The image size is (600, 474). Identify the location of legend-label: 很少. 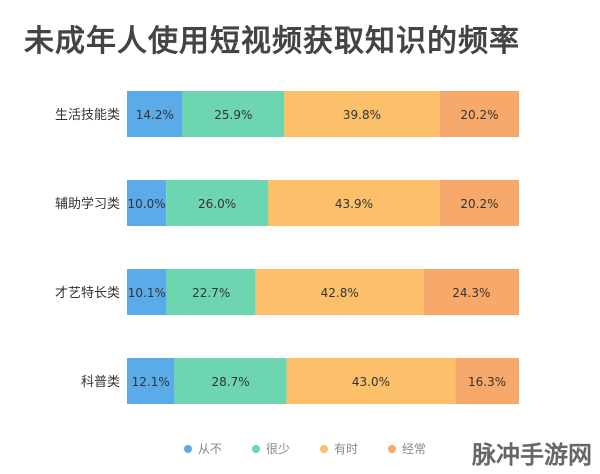
(278, 449).